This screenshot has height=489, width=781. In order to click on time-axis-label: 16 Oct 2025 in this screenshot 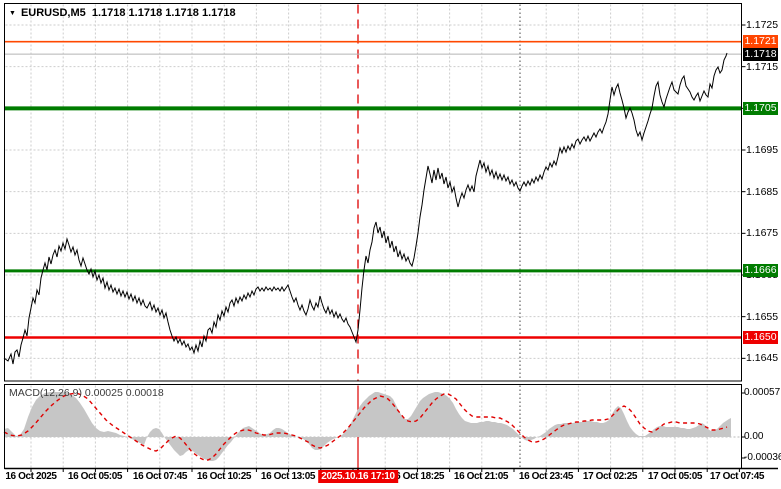, I will do `click(31, 476)`.